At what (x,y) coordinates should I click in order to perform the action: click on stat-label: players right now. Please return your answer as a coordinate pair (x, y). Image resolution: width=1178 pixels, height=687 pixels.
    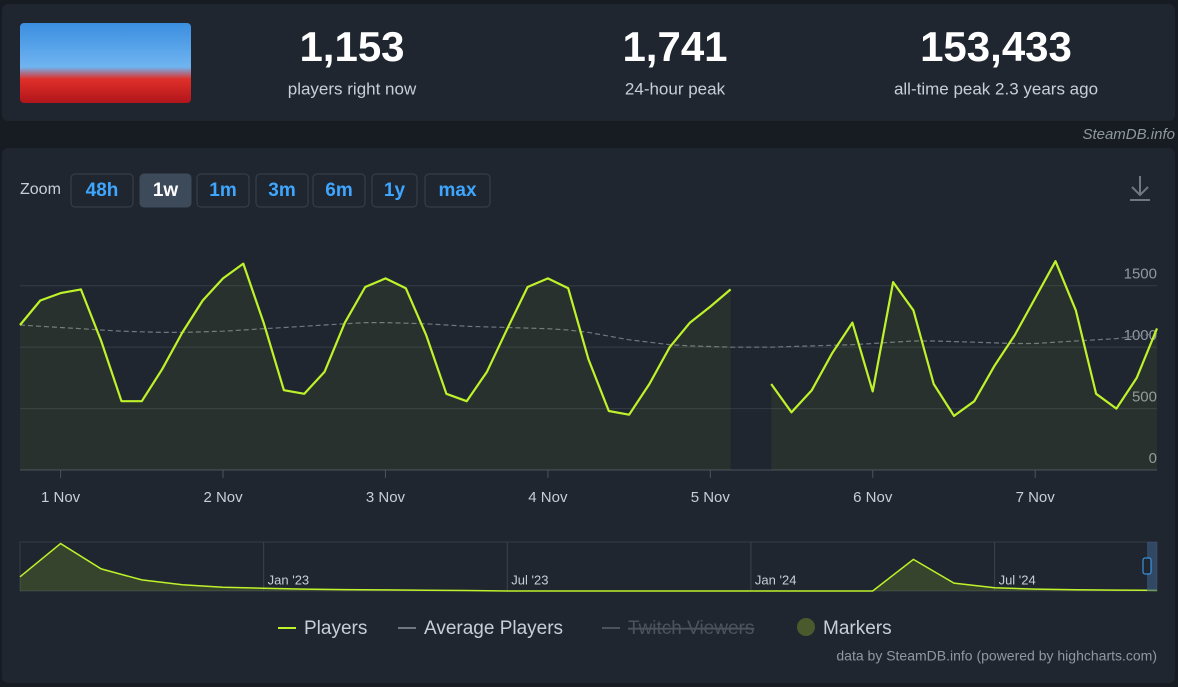
    Looking at the image, I should click on (352, 88).